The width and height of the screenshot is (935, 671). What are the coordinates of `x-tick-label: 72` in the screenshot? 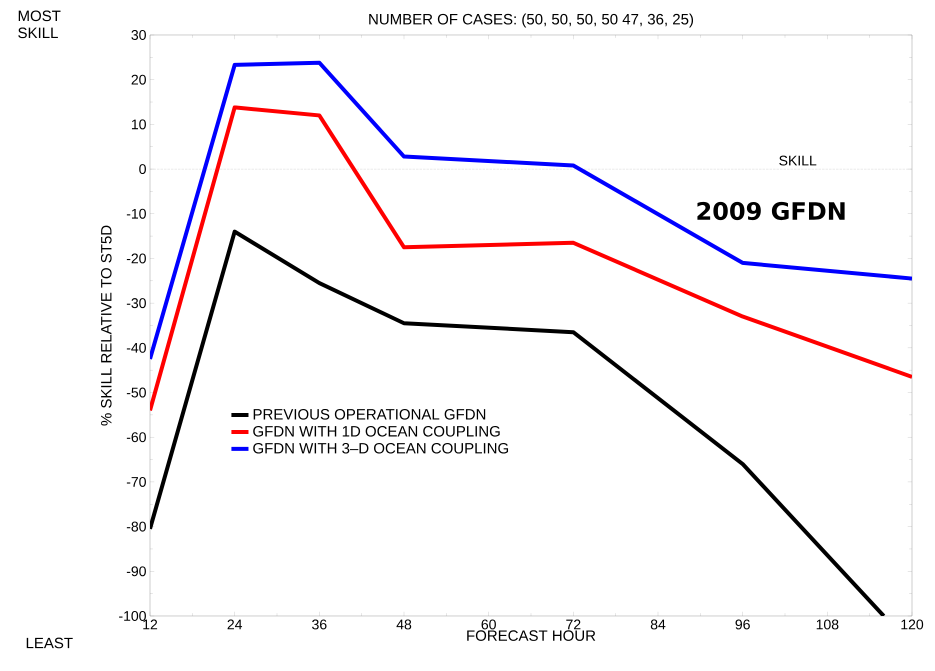 It's located at (573, 625).